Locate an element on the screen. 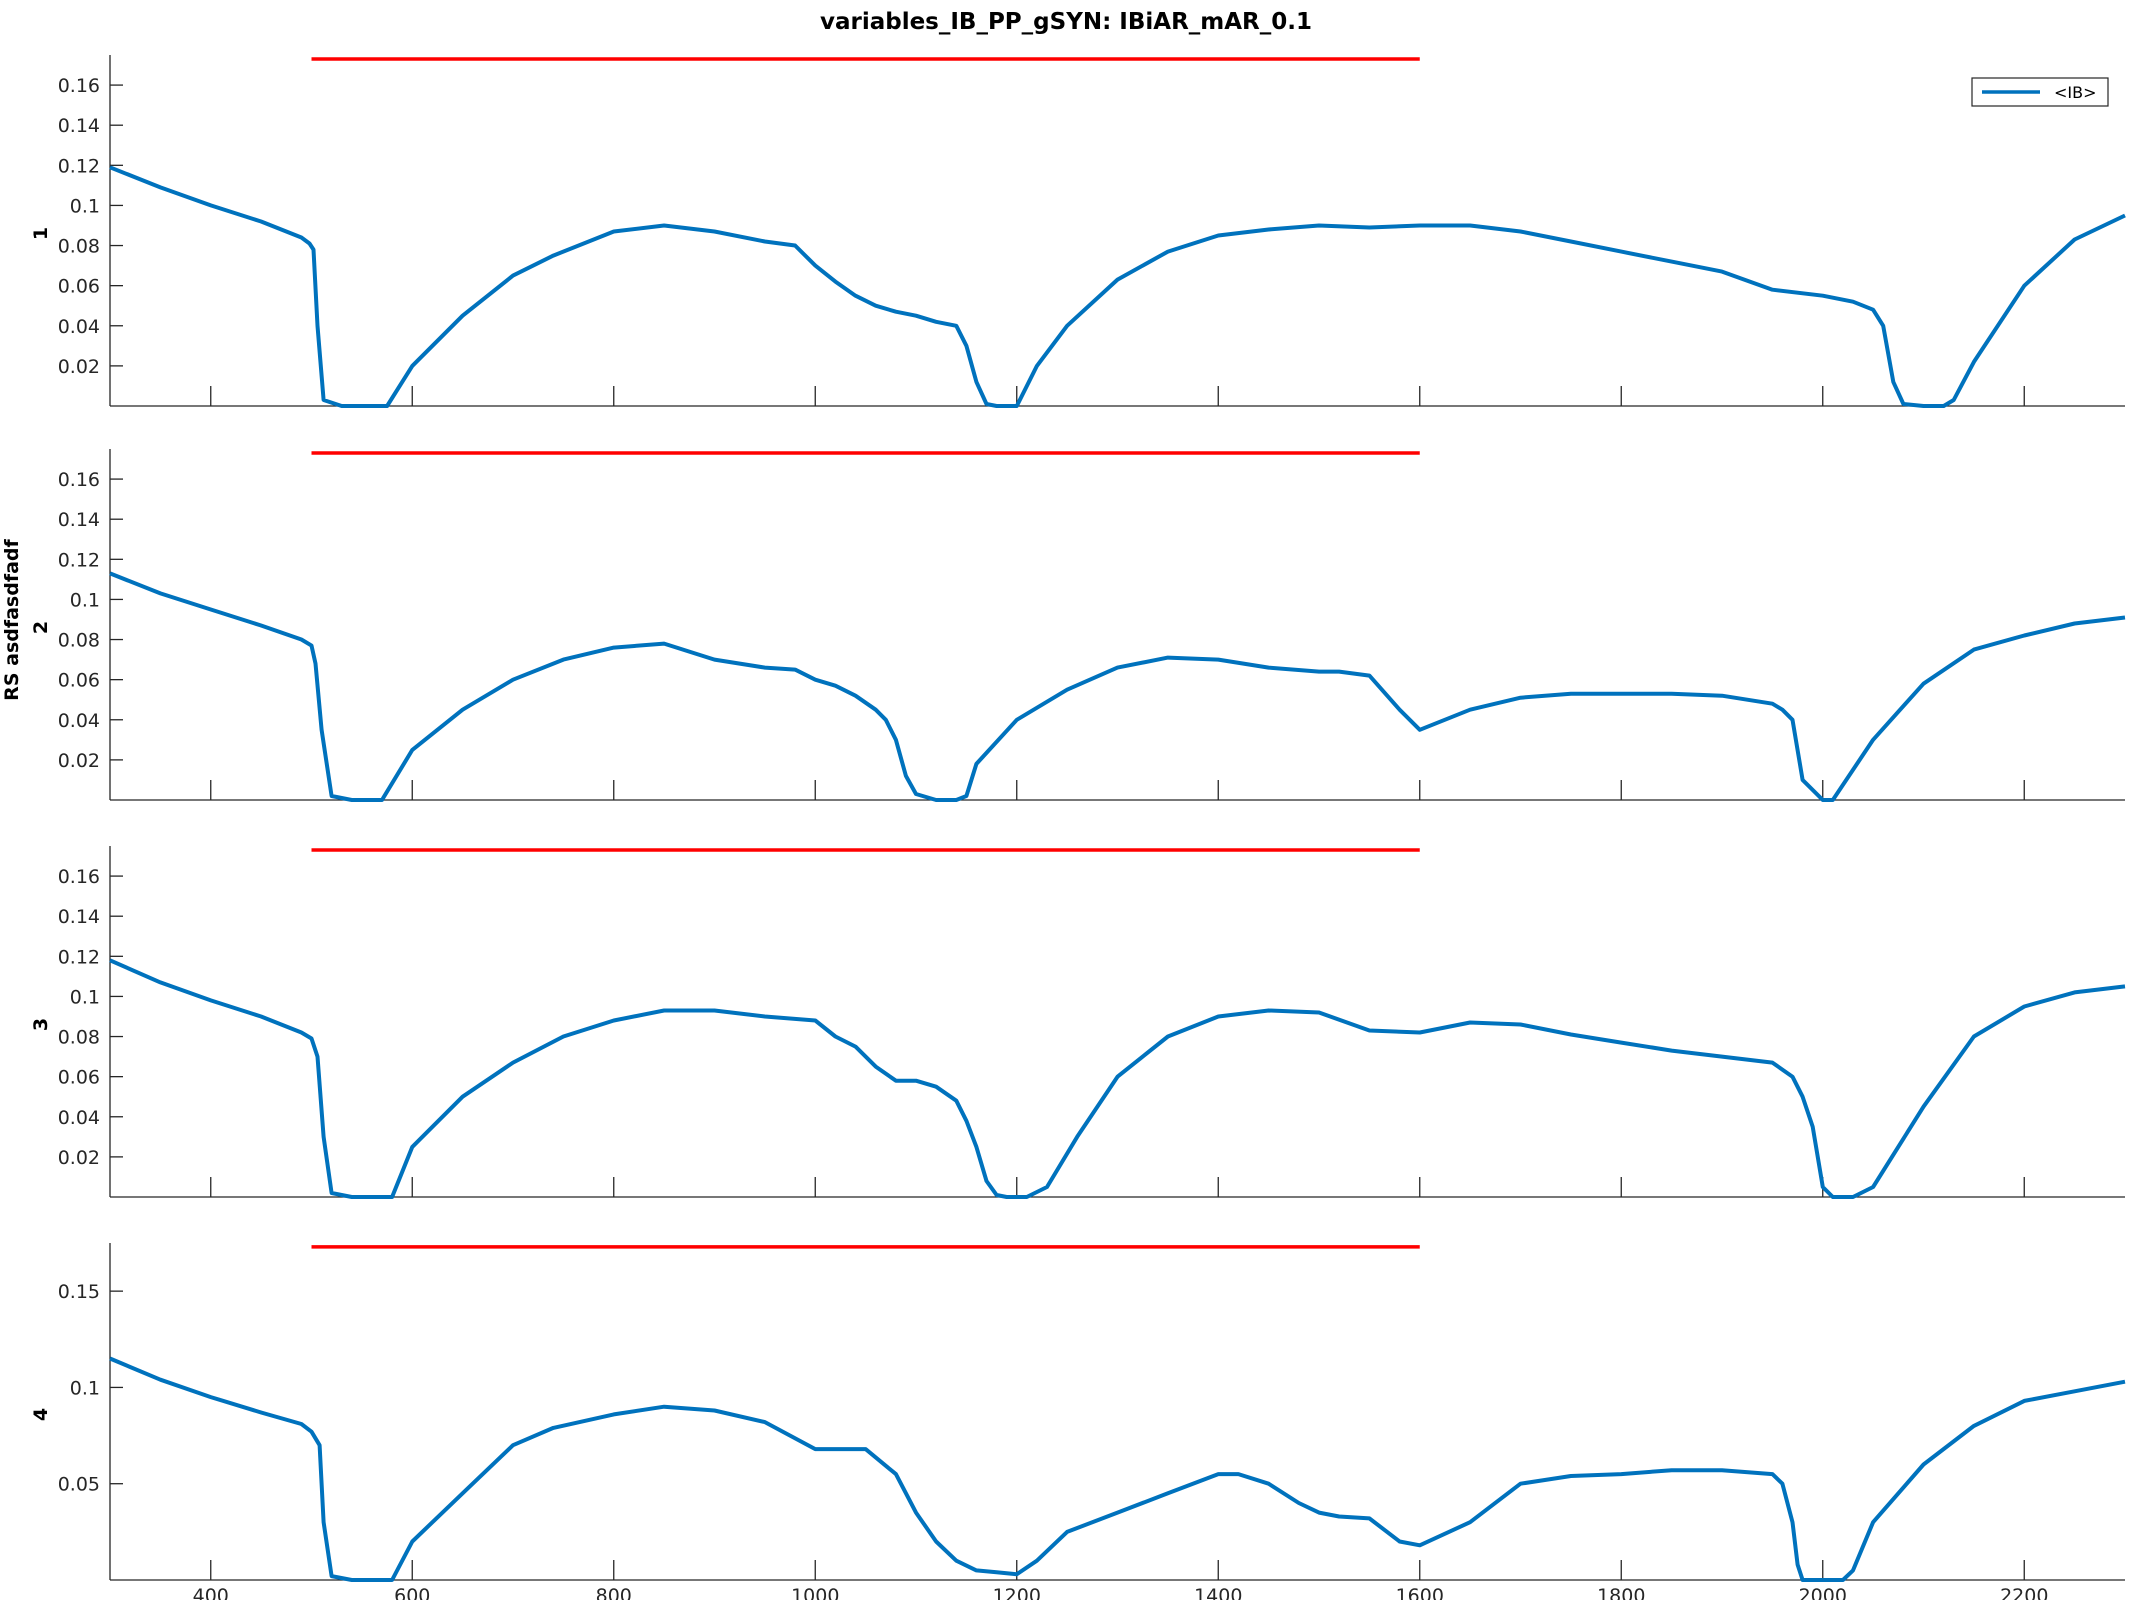 The width and height of the screenshot is (2133, 1600). y-tick-label: 0.05 is located at coordinates (79, 1485).